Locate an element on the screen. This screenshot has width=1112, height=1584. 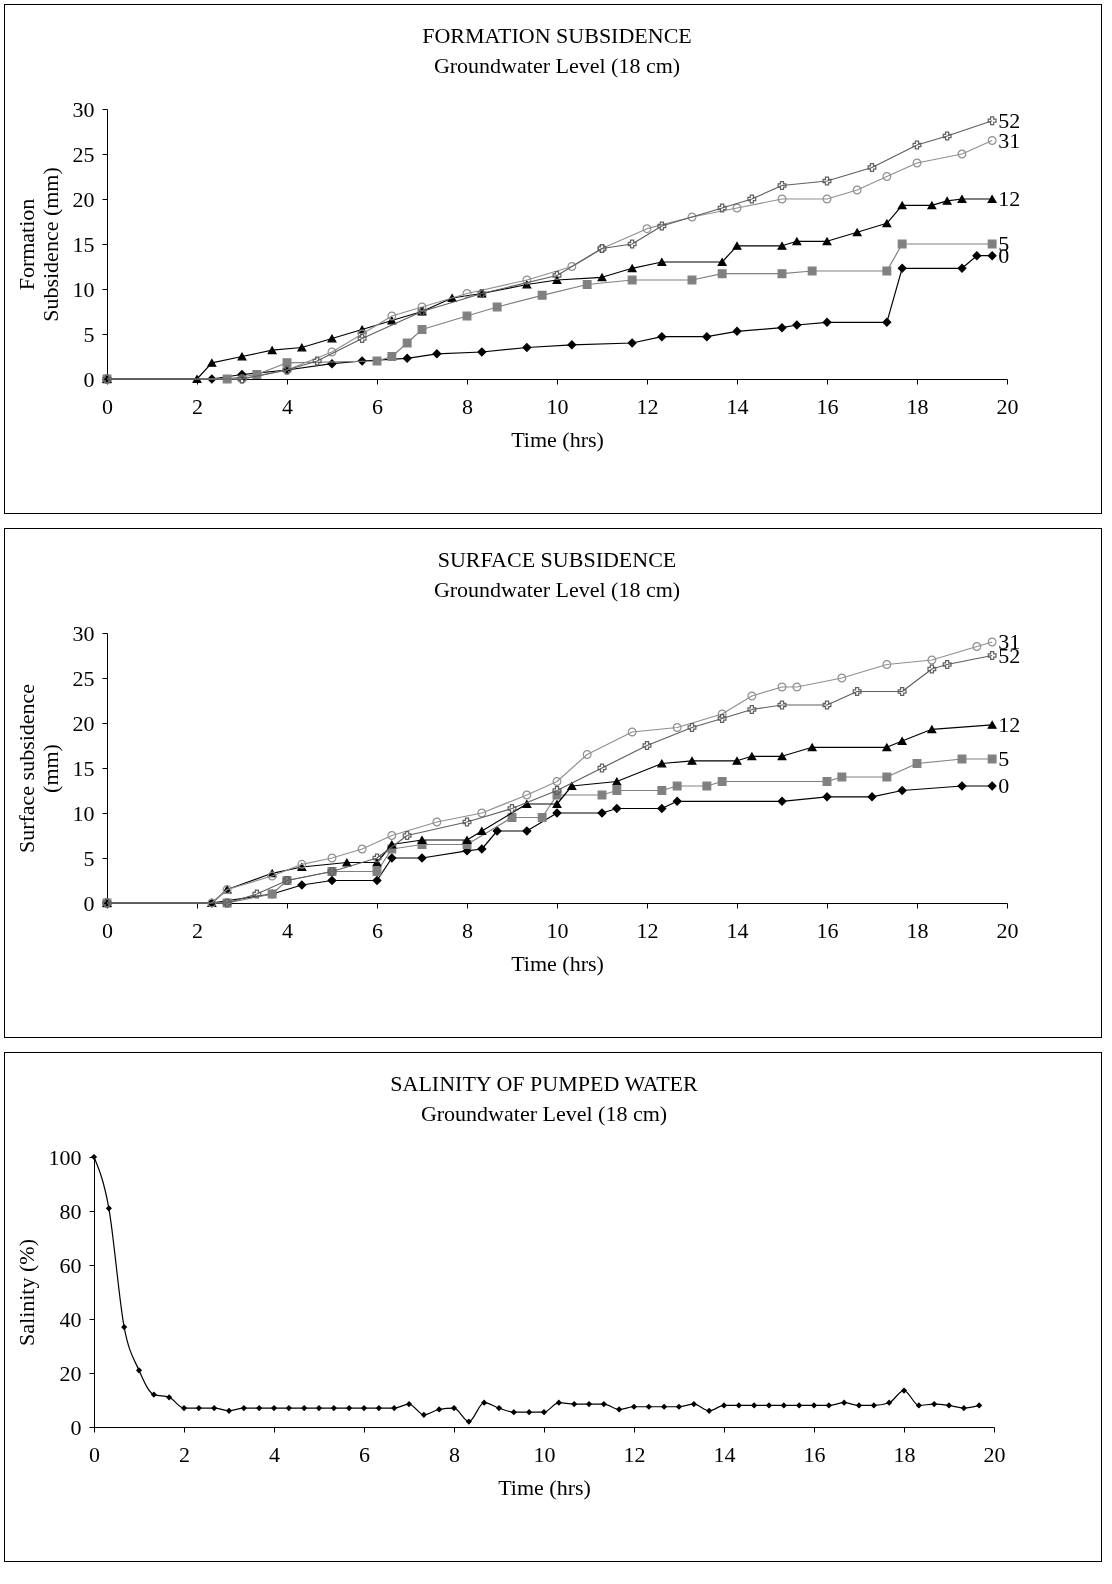
chart-title: FORMATION SUBSIDENCE is located at coordinates (557, 35).